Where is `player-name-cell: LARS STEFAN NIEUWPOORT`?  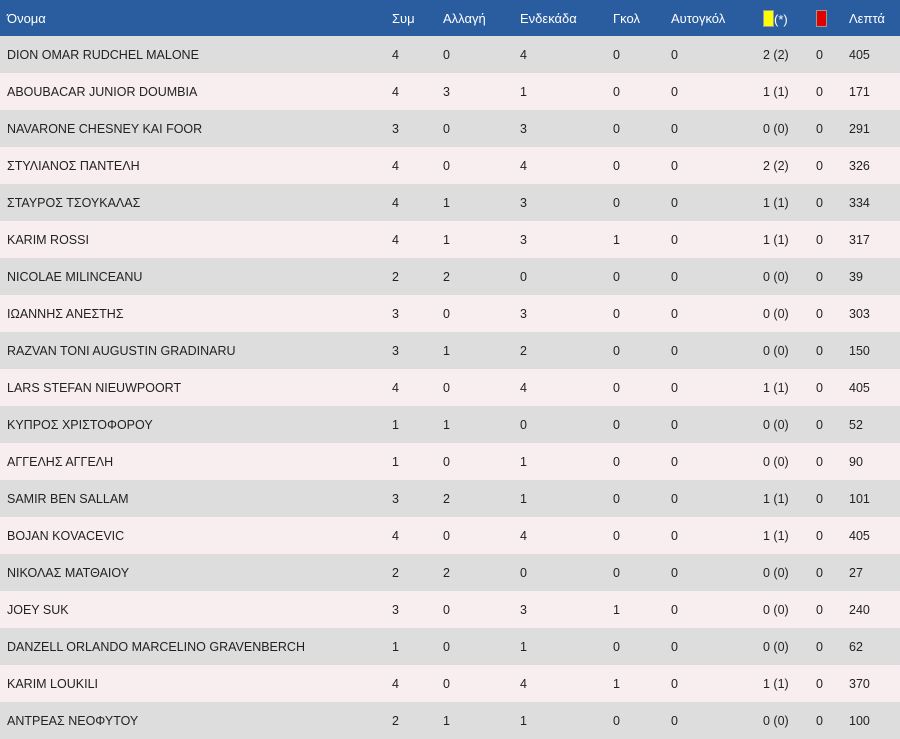 player-name-cell: LARS STEFAN NIEUWPOORT is located at coordinates (94, 387).